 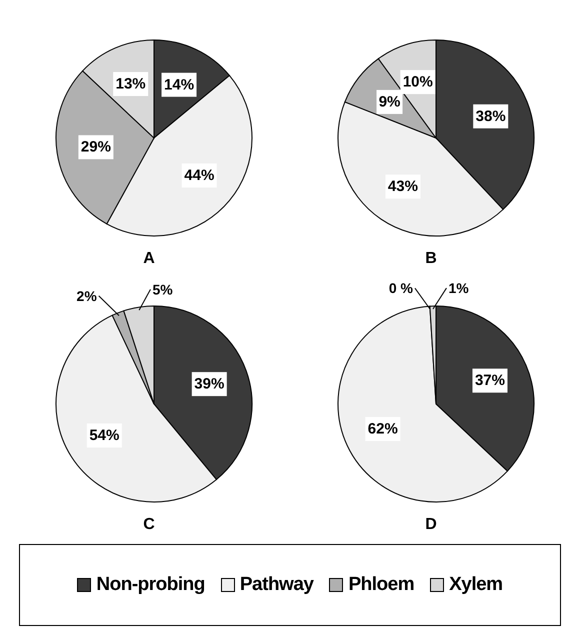 What do you see at coordinates (277, 585) in the screenshot?
I see `legend-label: Pathway` at bounding box center [277, 585].